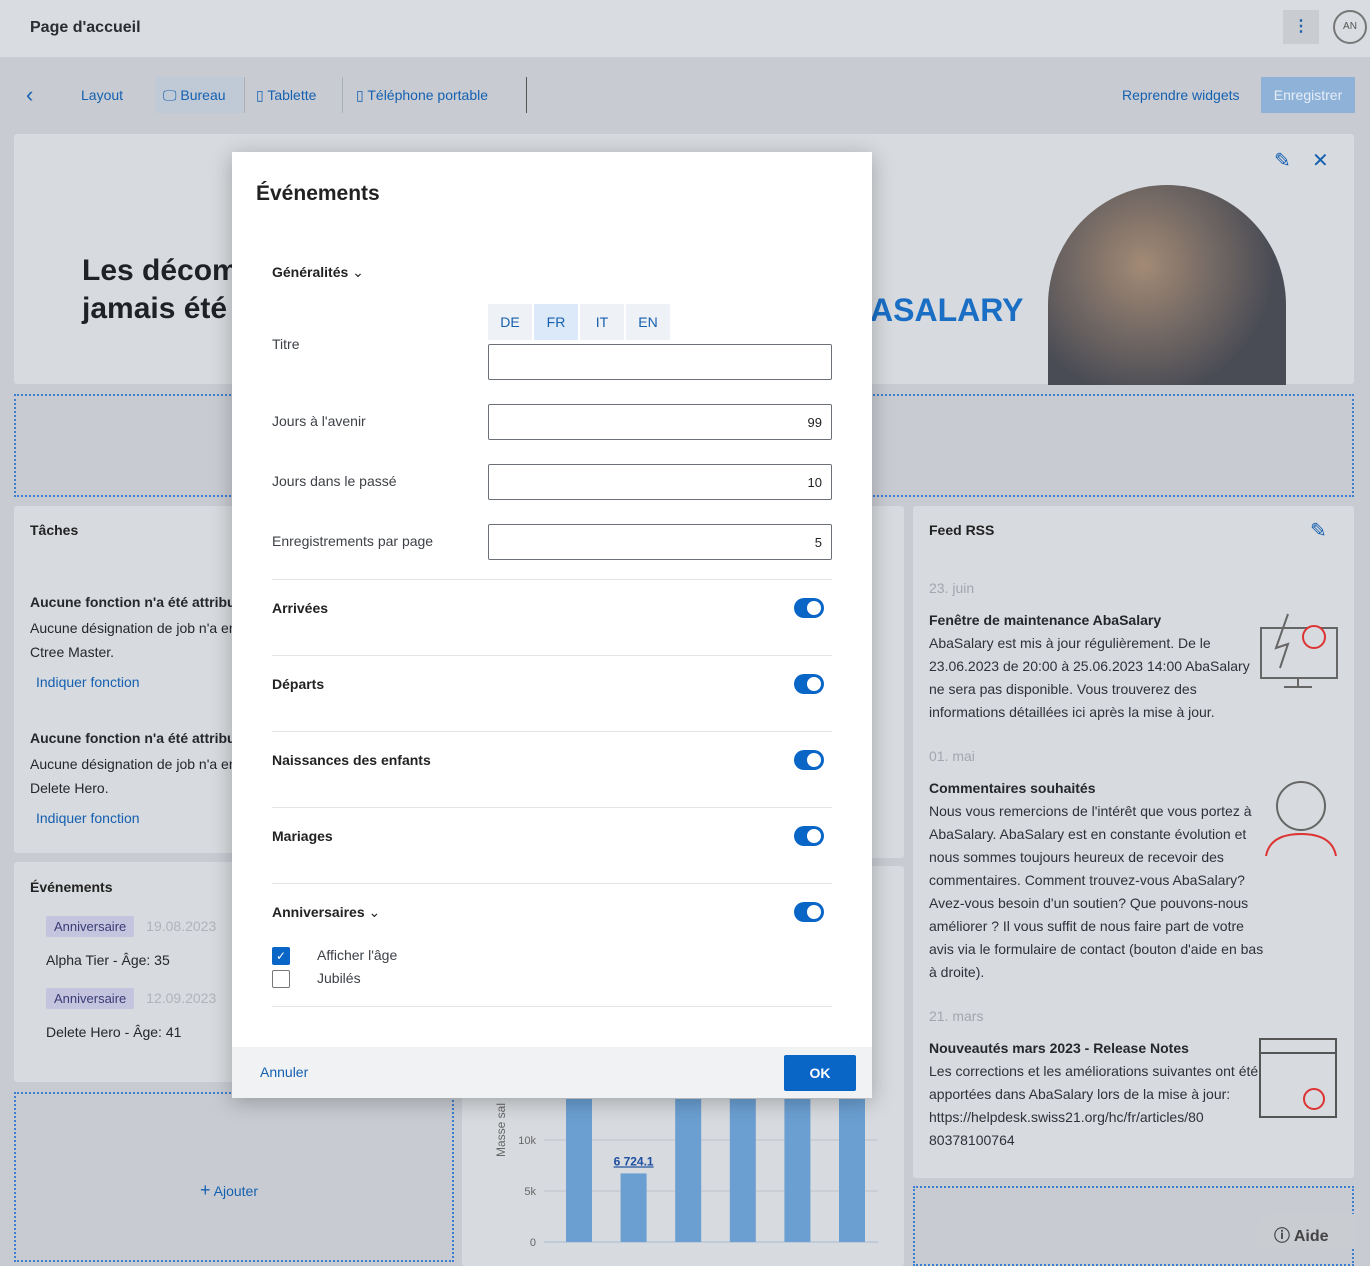 Image resolution: width=1370 pixels, height=1266 pixels. I want to click on lang-tab-fr: FR, so click(556, 322).